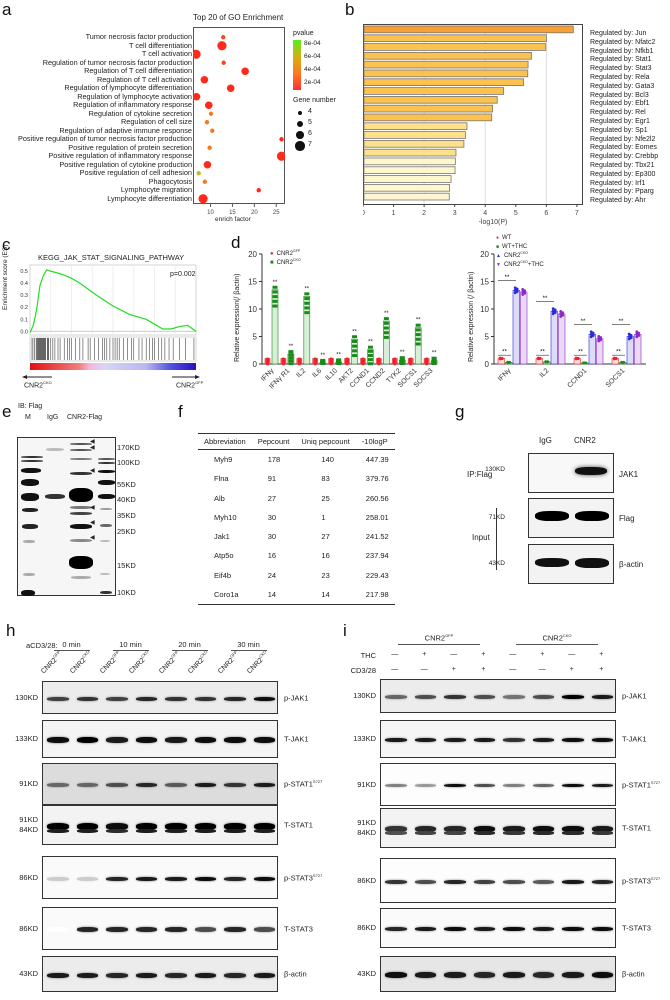 The width and height of the screenshot is (670, 1000). I want to click on kd-marker: 91KD, so click(28, 783).